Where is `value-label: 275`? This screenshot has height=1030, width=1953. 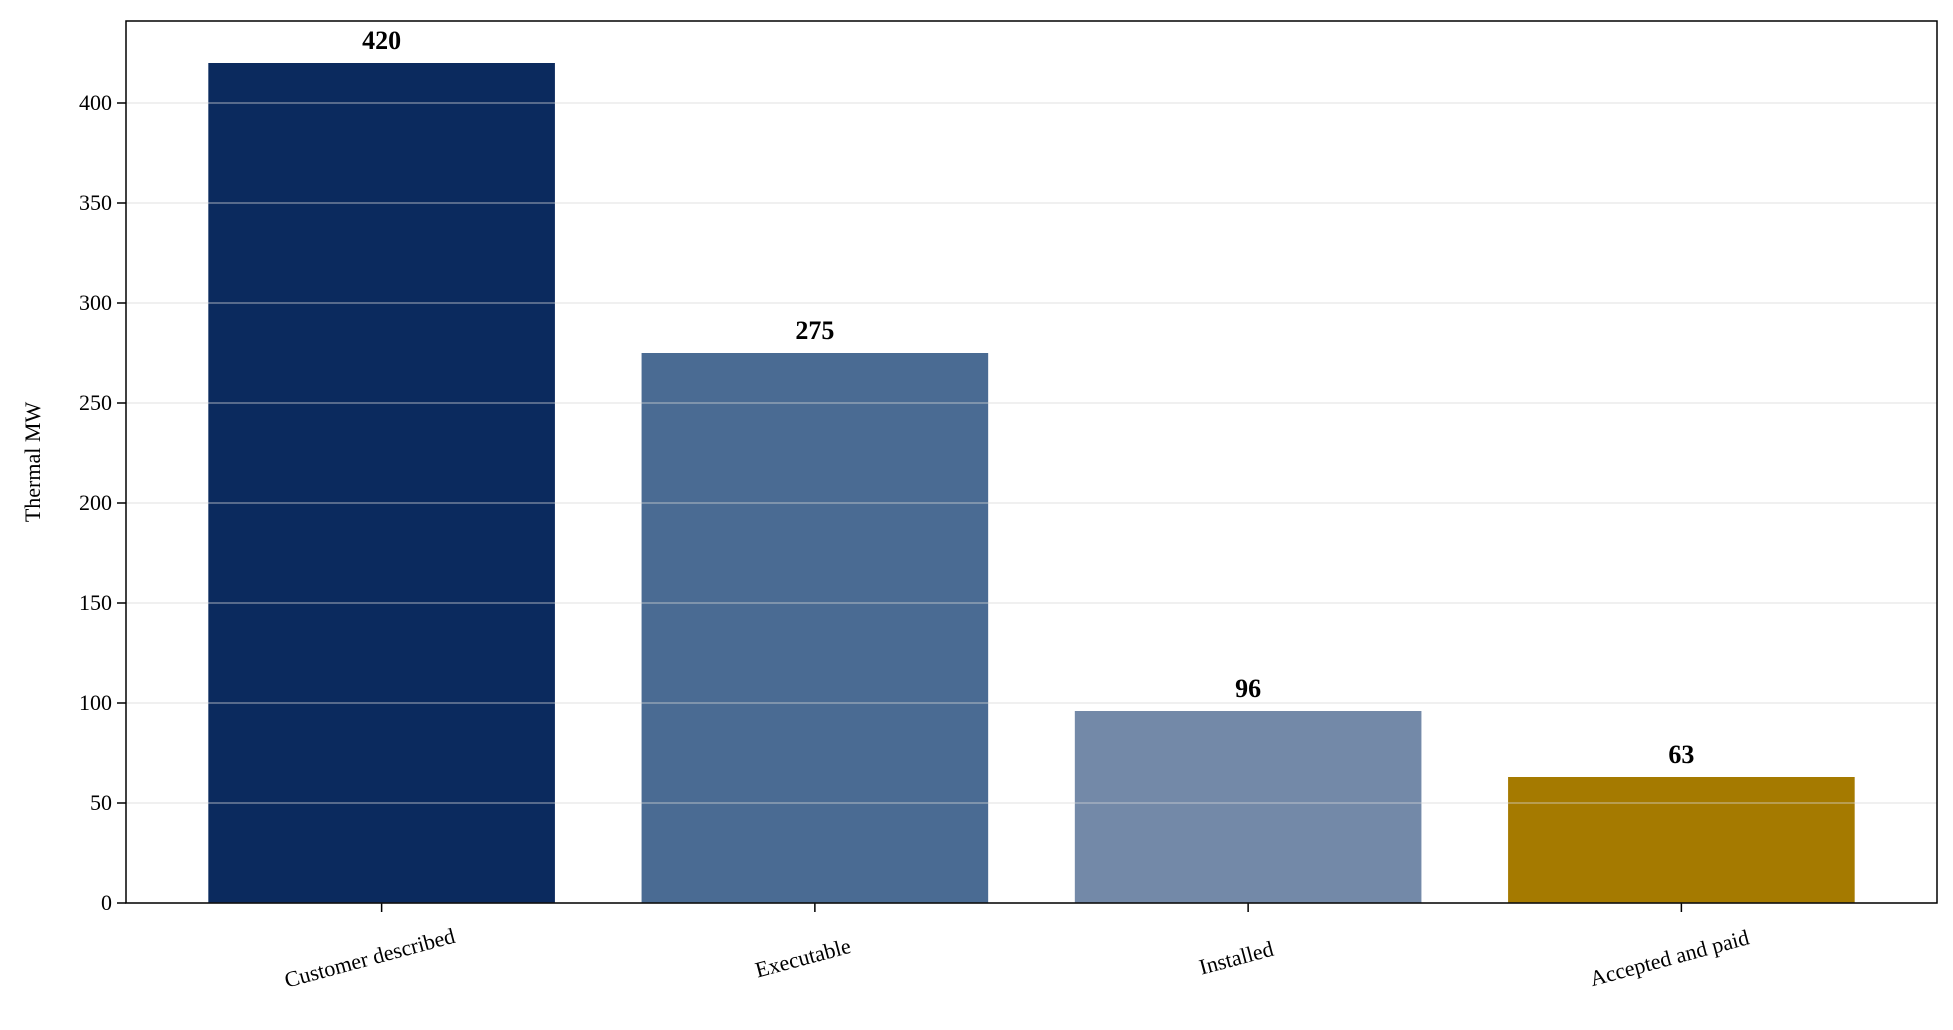
value-label: 275 is located at coordinates (814, 330).